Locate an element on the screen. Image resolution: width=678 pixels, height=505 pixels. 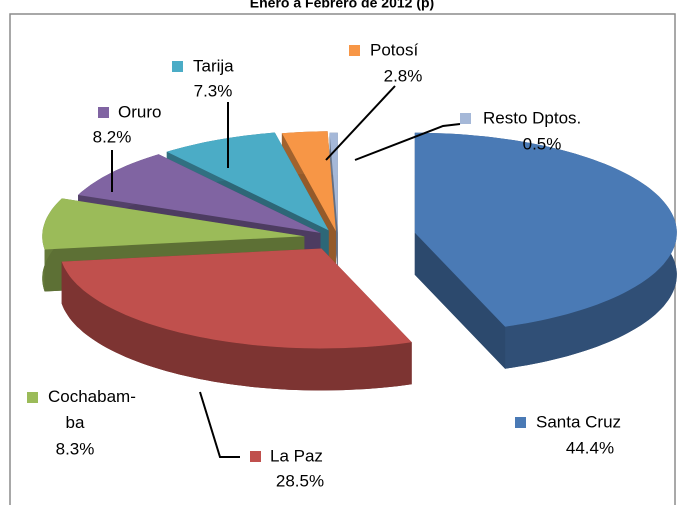
chart-title: Enero a Febrero de 2012 (p) is located at coordinates (342, 5).